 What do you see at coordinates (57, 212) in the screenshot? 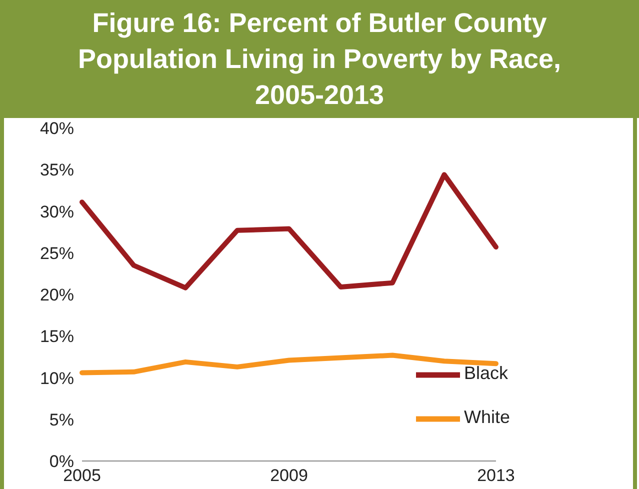
I see `y-tick-label: 30%` at bounding box center [57, 212].